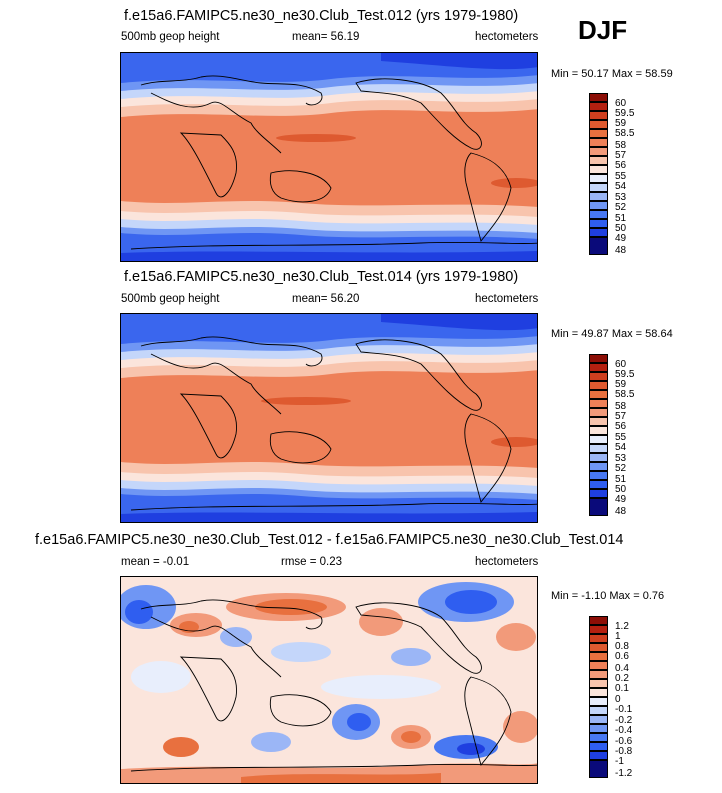 The height and width of the screenshot is (793, 722). I want to click on panel3-units-label: hectometers, so click(507, 562).